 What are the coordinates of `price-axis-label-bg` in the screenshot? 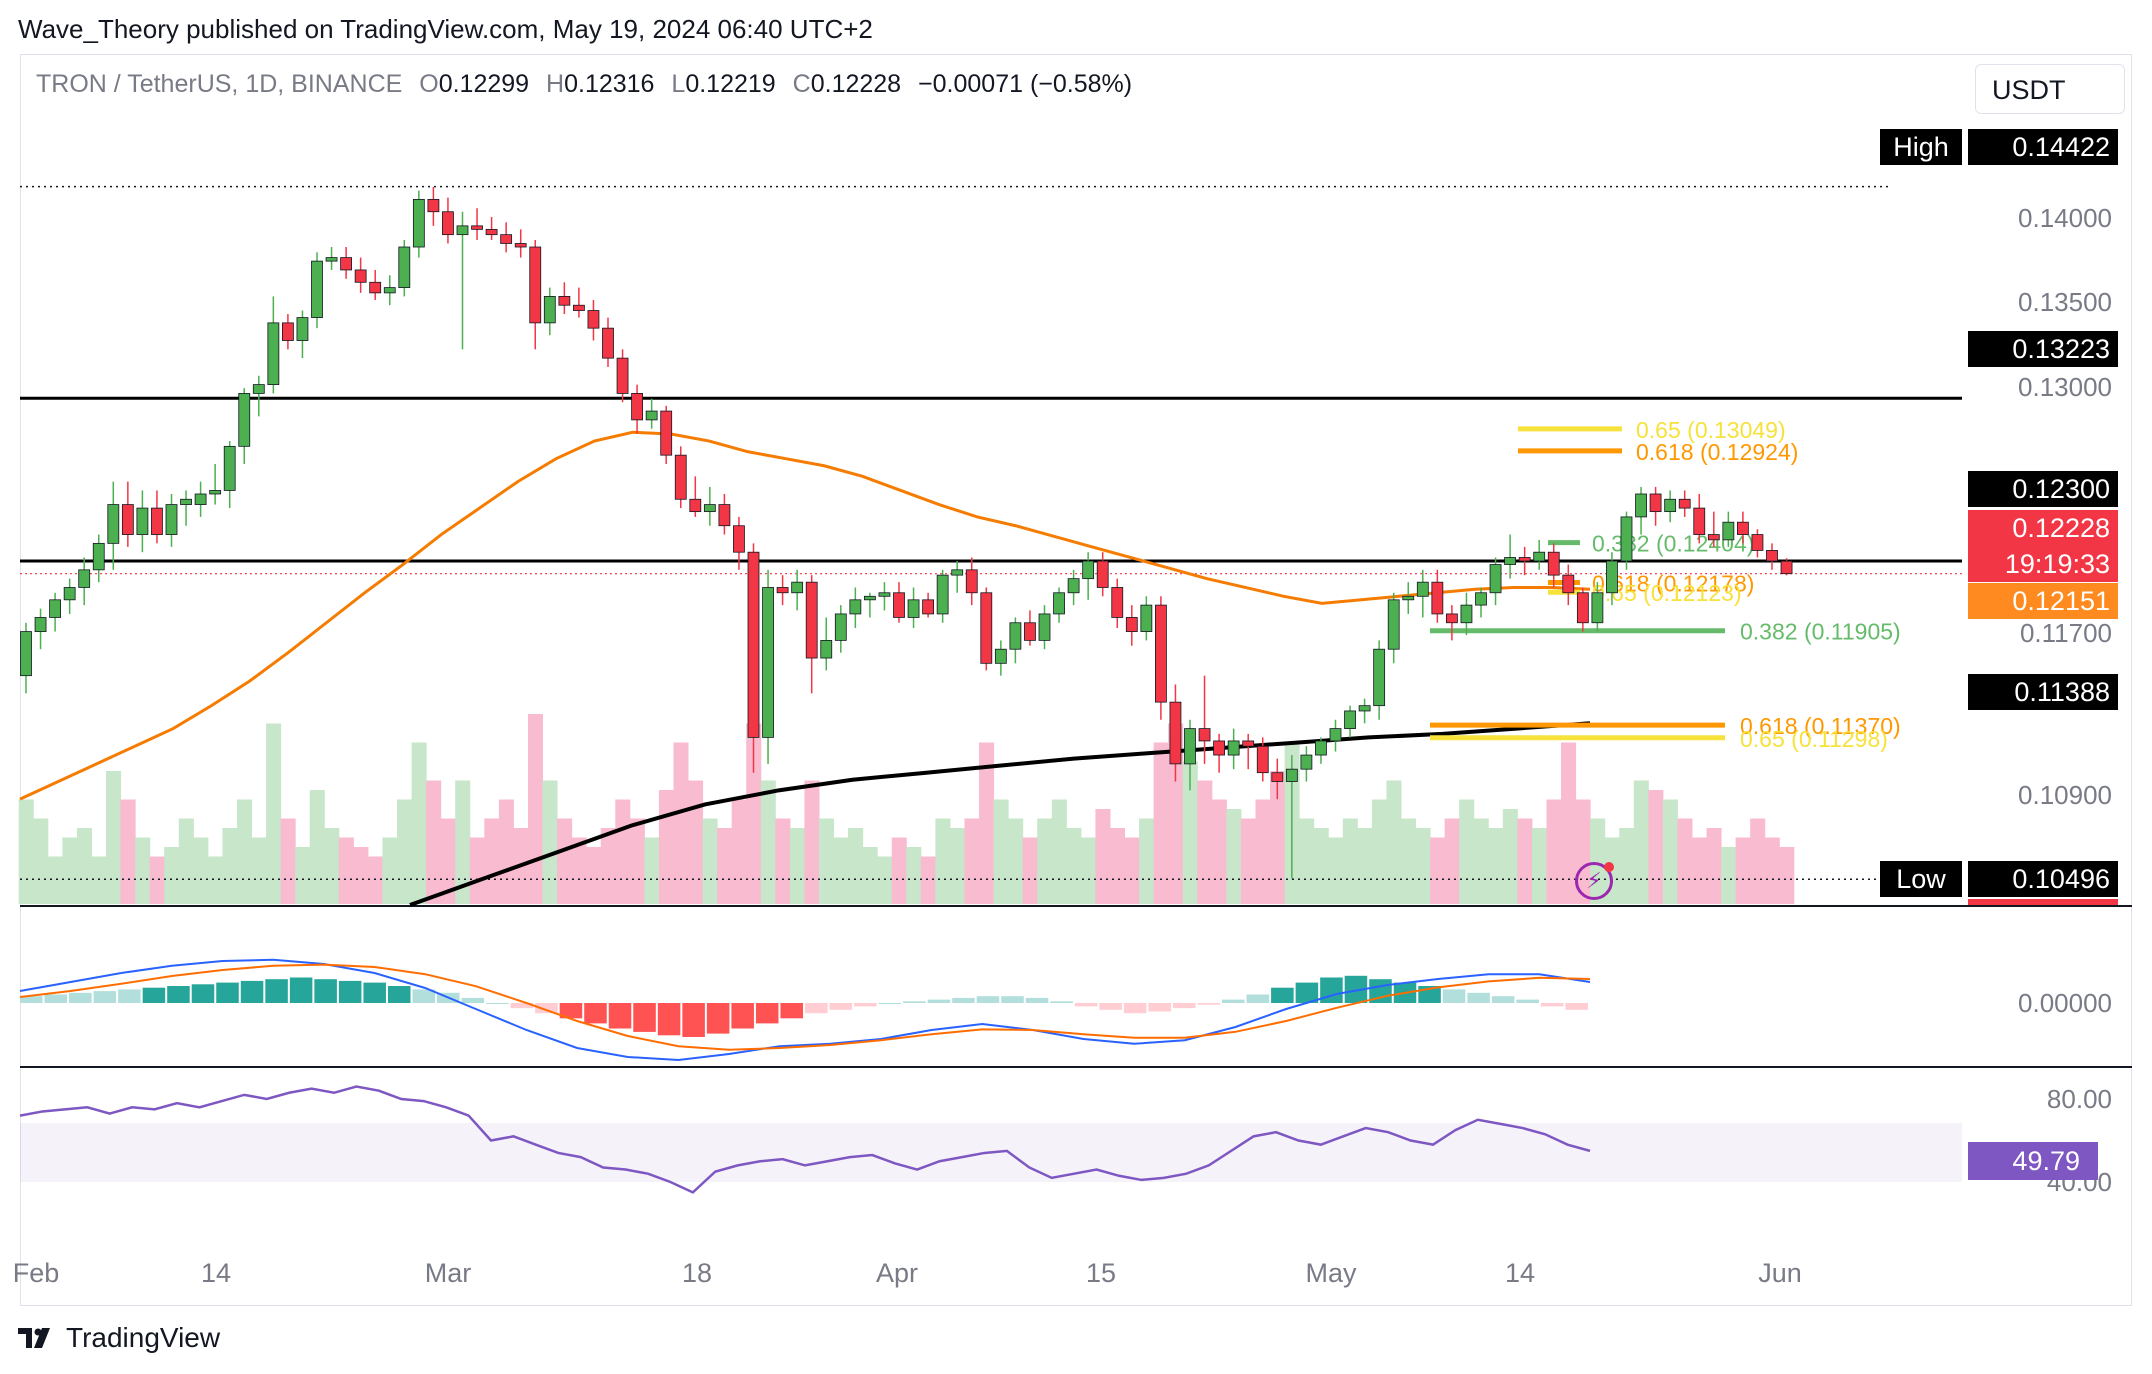 It's located at (2043, 692).